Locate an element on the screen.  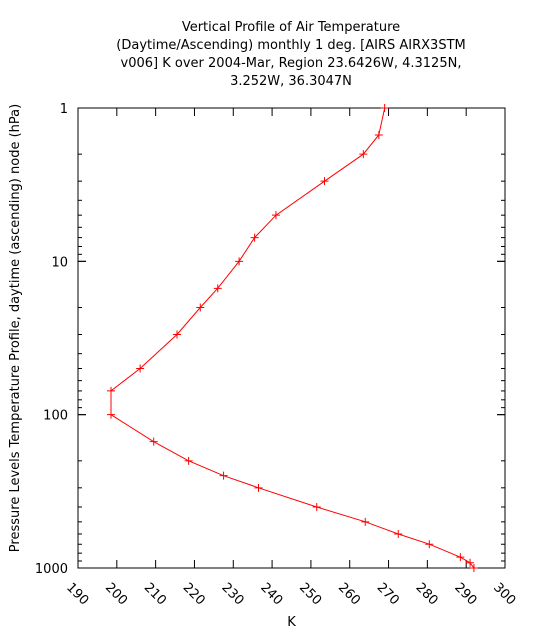
x-axis-label: K is located at coordinates (291, 622).